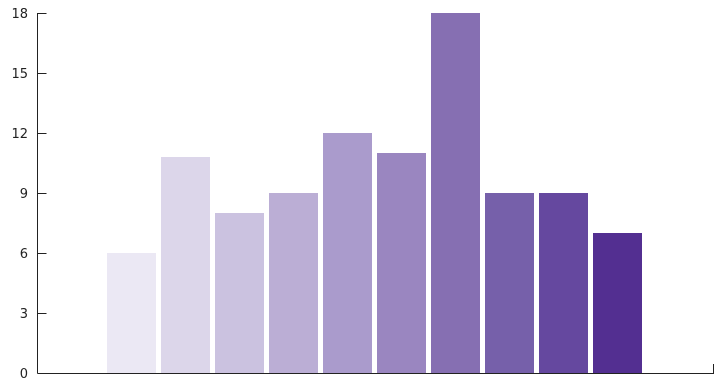 The width and height of the screenshot is (726, 378). I want to click on y-tick-label: 3, so click(24, 314).